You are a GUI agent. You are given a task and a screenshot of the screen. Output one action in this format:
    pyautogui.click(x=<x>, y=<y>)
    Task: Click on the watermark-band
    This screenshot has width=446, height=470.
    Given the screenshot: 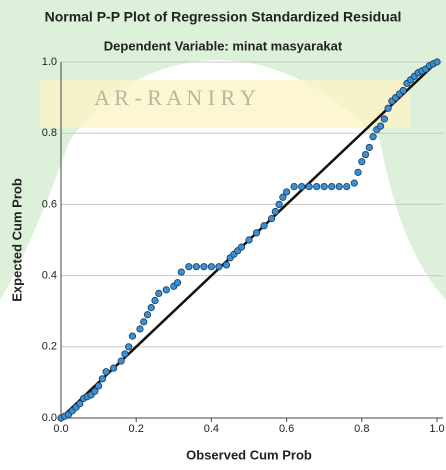 What is the action you would take?
    pyautogui.click(x=225, y=104)
    